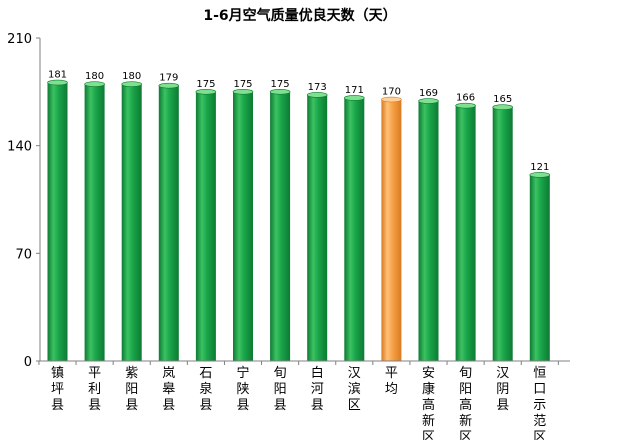  I want to click on bar-average, so click(391, 230).